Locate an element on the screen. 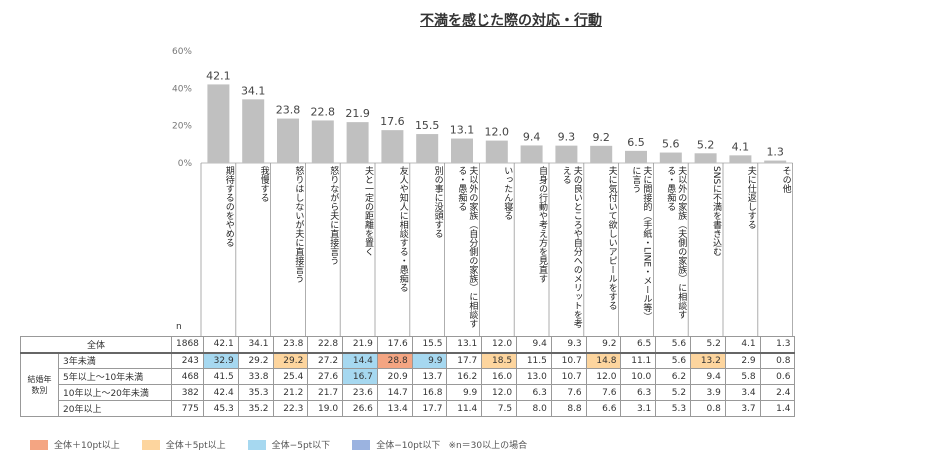  legend-item: 全体＋10pt以上 is located at coordinates (75, 444).